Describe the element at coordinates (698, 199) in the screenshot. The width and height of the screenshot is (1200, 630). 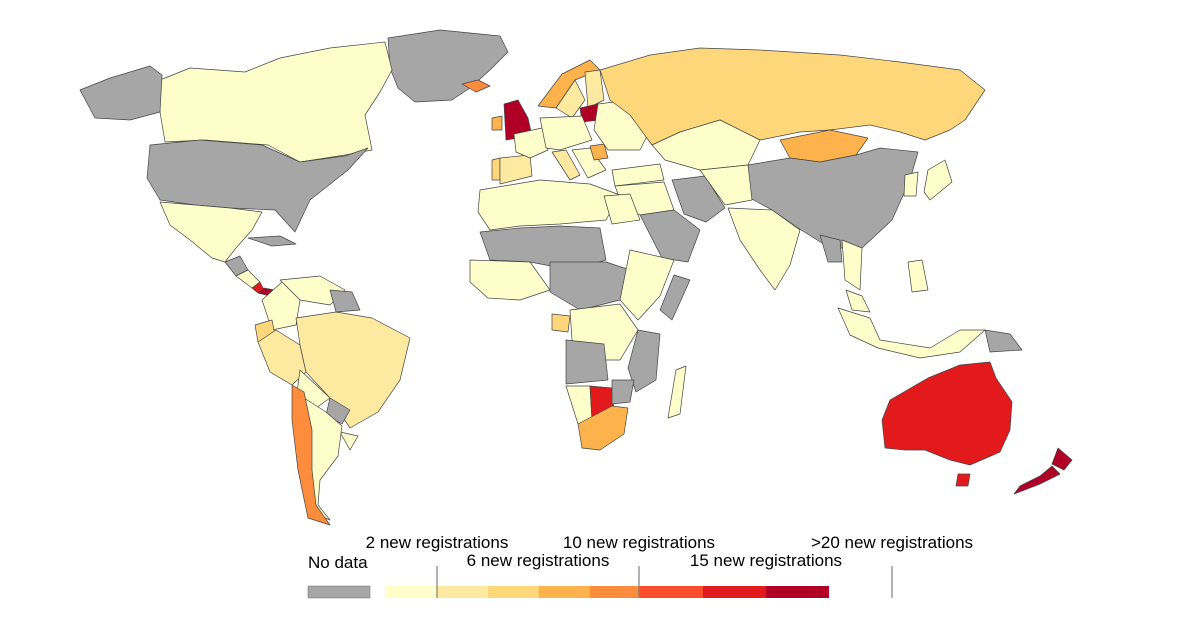
I see `region-iran` at that location.